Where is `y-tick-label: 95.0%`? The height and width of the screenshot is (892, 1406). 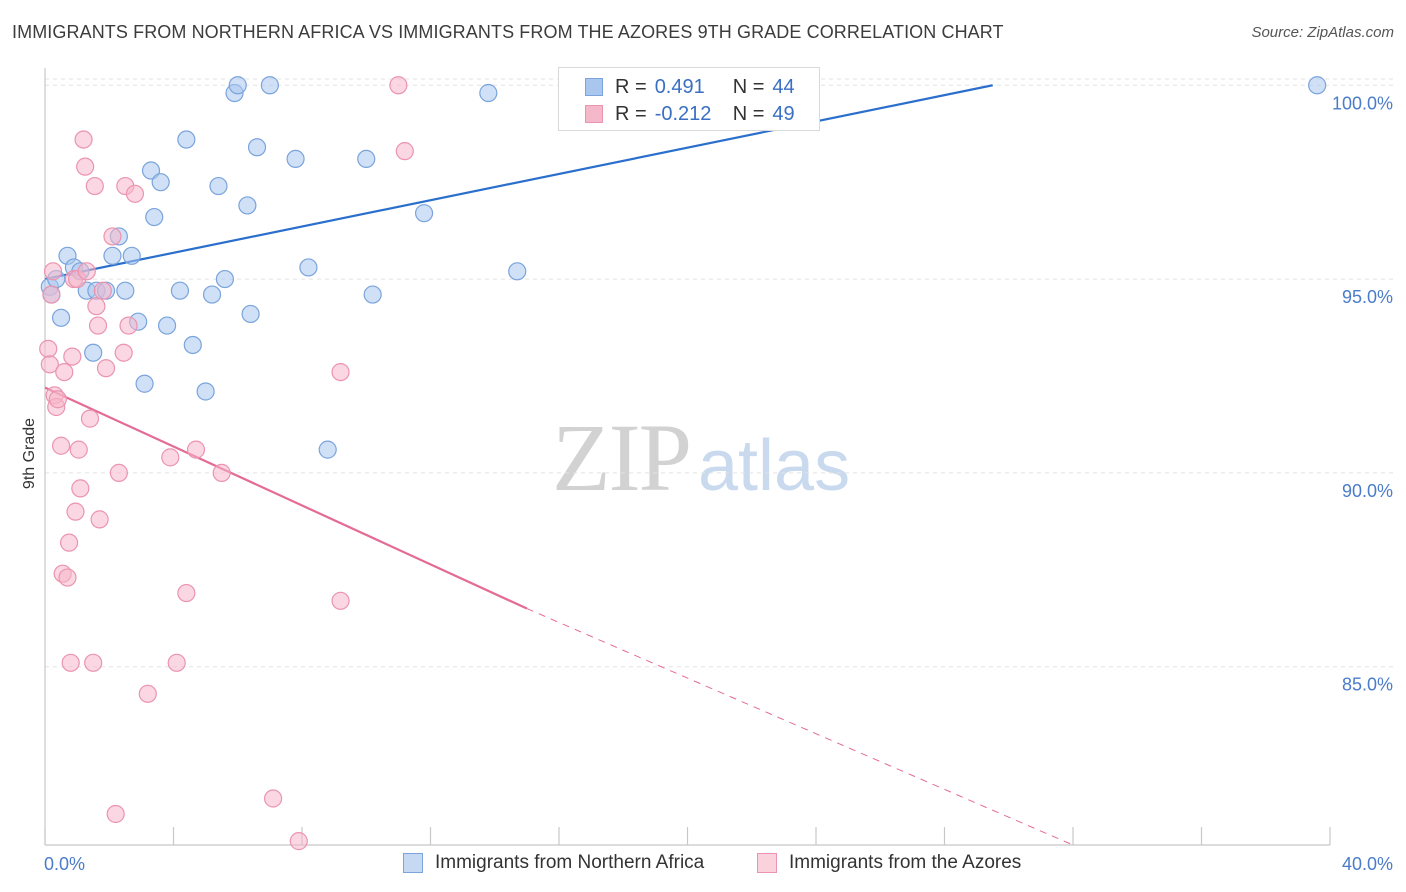 y-tick-label: 95.0% is located at coordinates (1367, 297).